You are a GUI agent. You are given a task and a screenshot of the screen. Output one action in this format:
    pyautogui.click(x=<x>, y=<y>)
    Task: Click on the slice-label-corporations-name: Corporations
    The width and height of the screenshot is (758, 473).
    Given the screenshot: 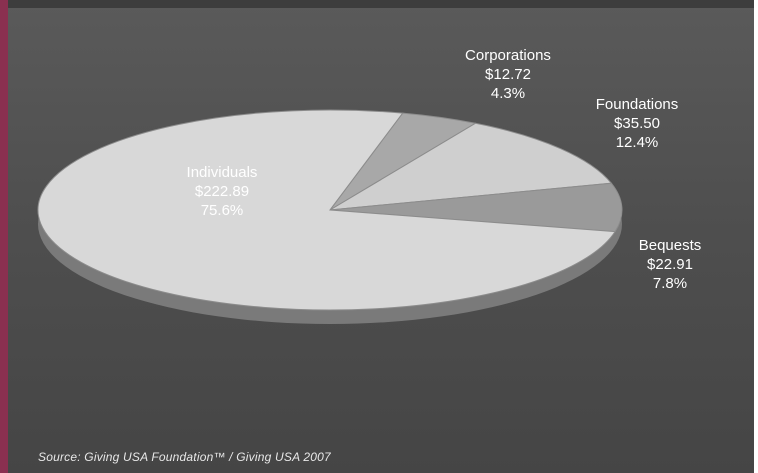 What is the action you would take?
    pyautogui.click(x=508, y=55)
    